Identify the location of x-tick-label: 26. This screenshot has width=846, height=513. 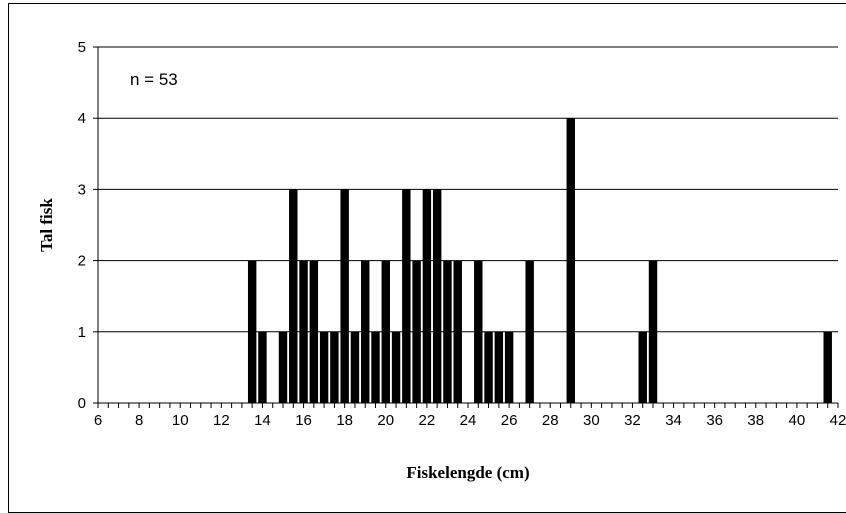
(509, 420).